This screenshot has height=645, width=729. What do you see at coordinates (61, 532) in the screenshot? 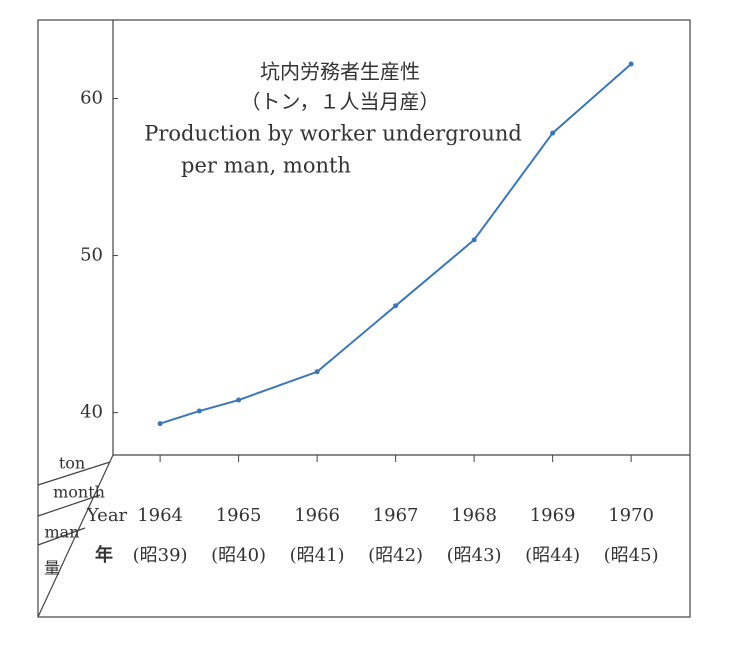
I see `unit-label: man` at bounding box center [61, 532].